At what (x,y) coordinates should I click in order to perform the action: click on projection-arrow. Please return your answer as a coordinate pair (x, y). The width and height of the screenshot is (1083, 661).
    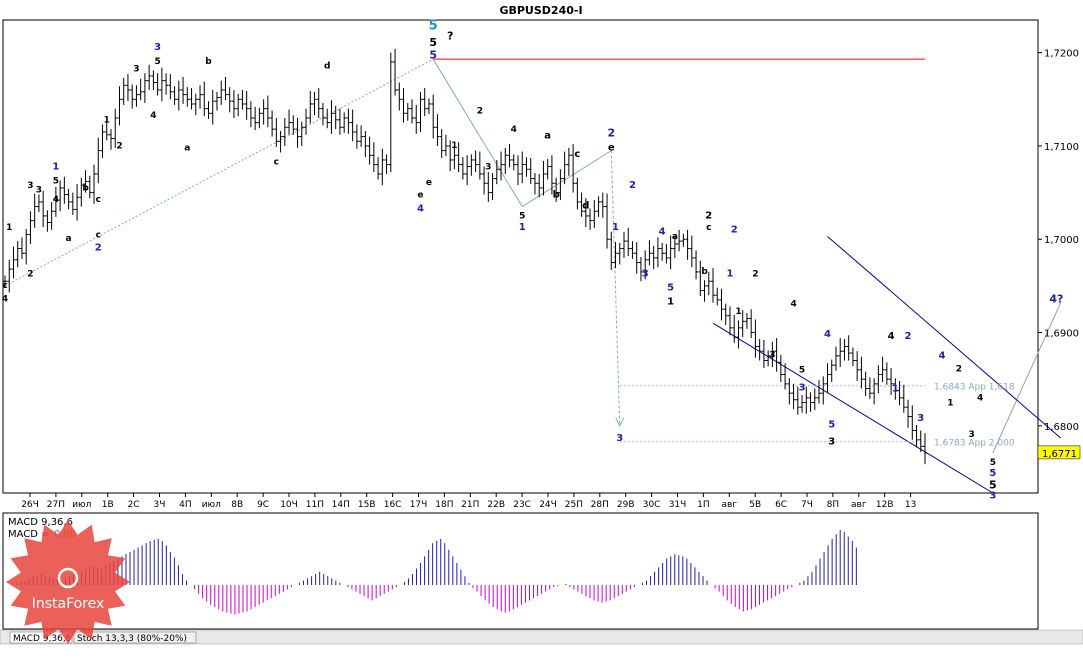
    Looking at the image, I should click on (620, 422).